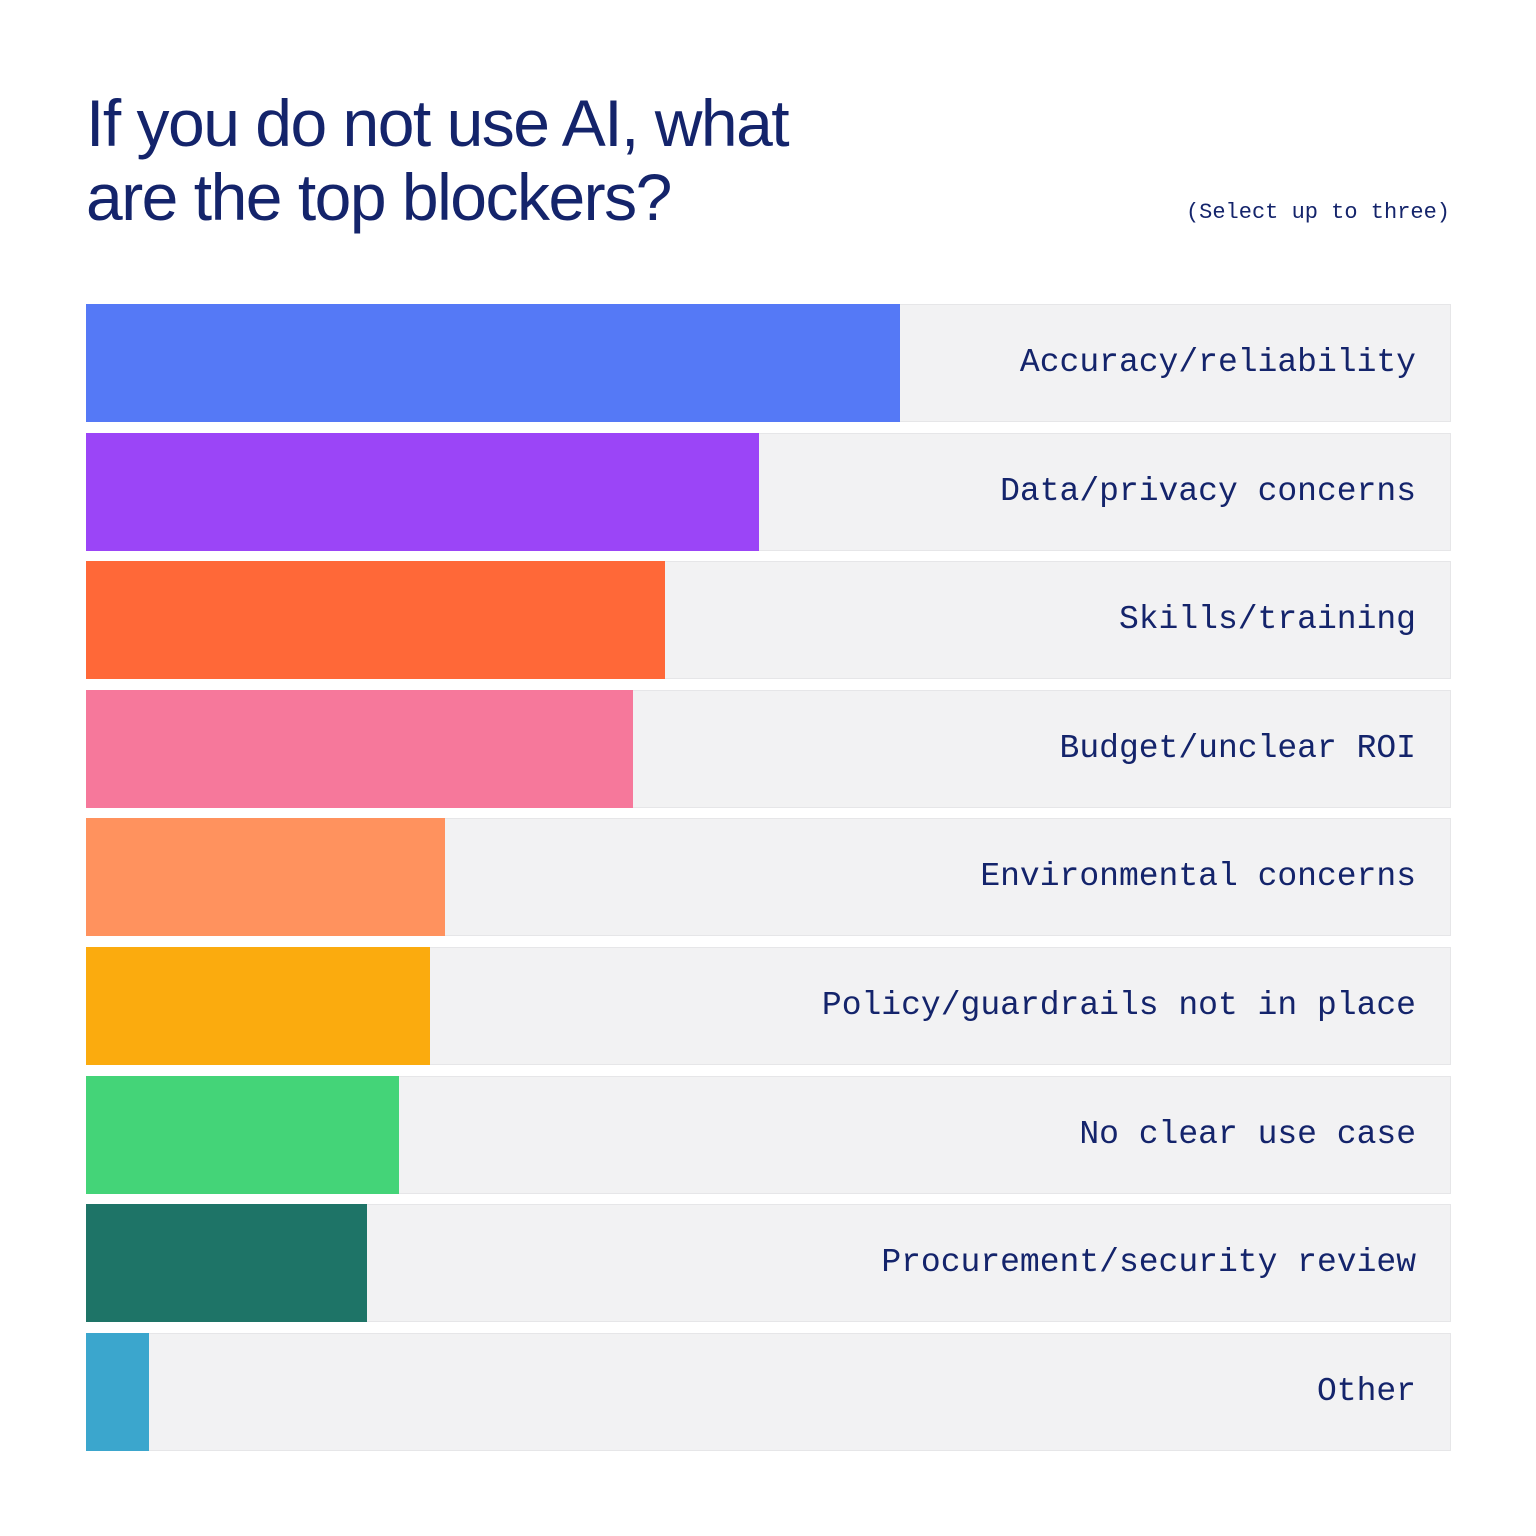  What do you see at coordinates (768, 492) in the screenshot?
I see `bar-row: Data/privacy concerns` at bounding box center [768, 492].